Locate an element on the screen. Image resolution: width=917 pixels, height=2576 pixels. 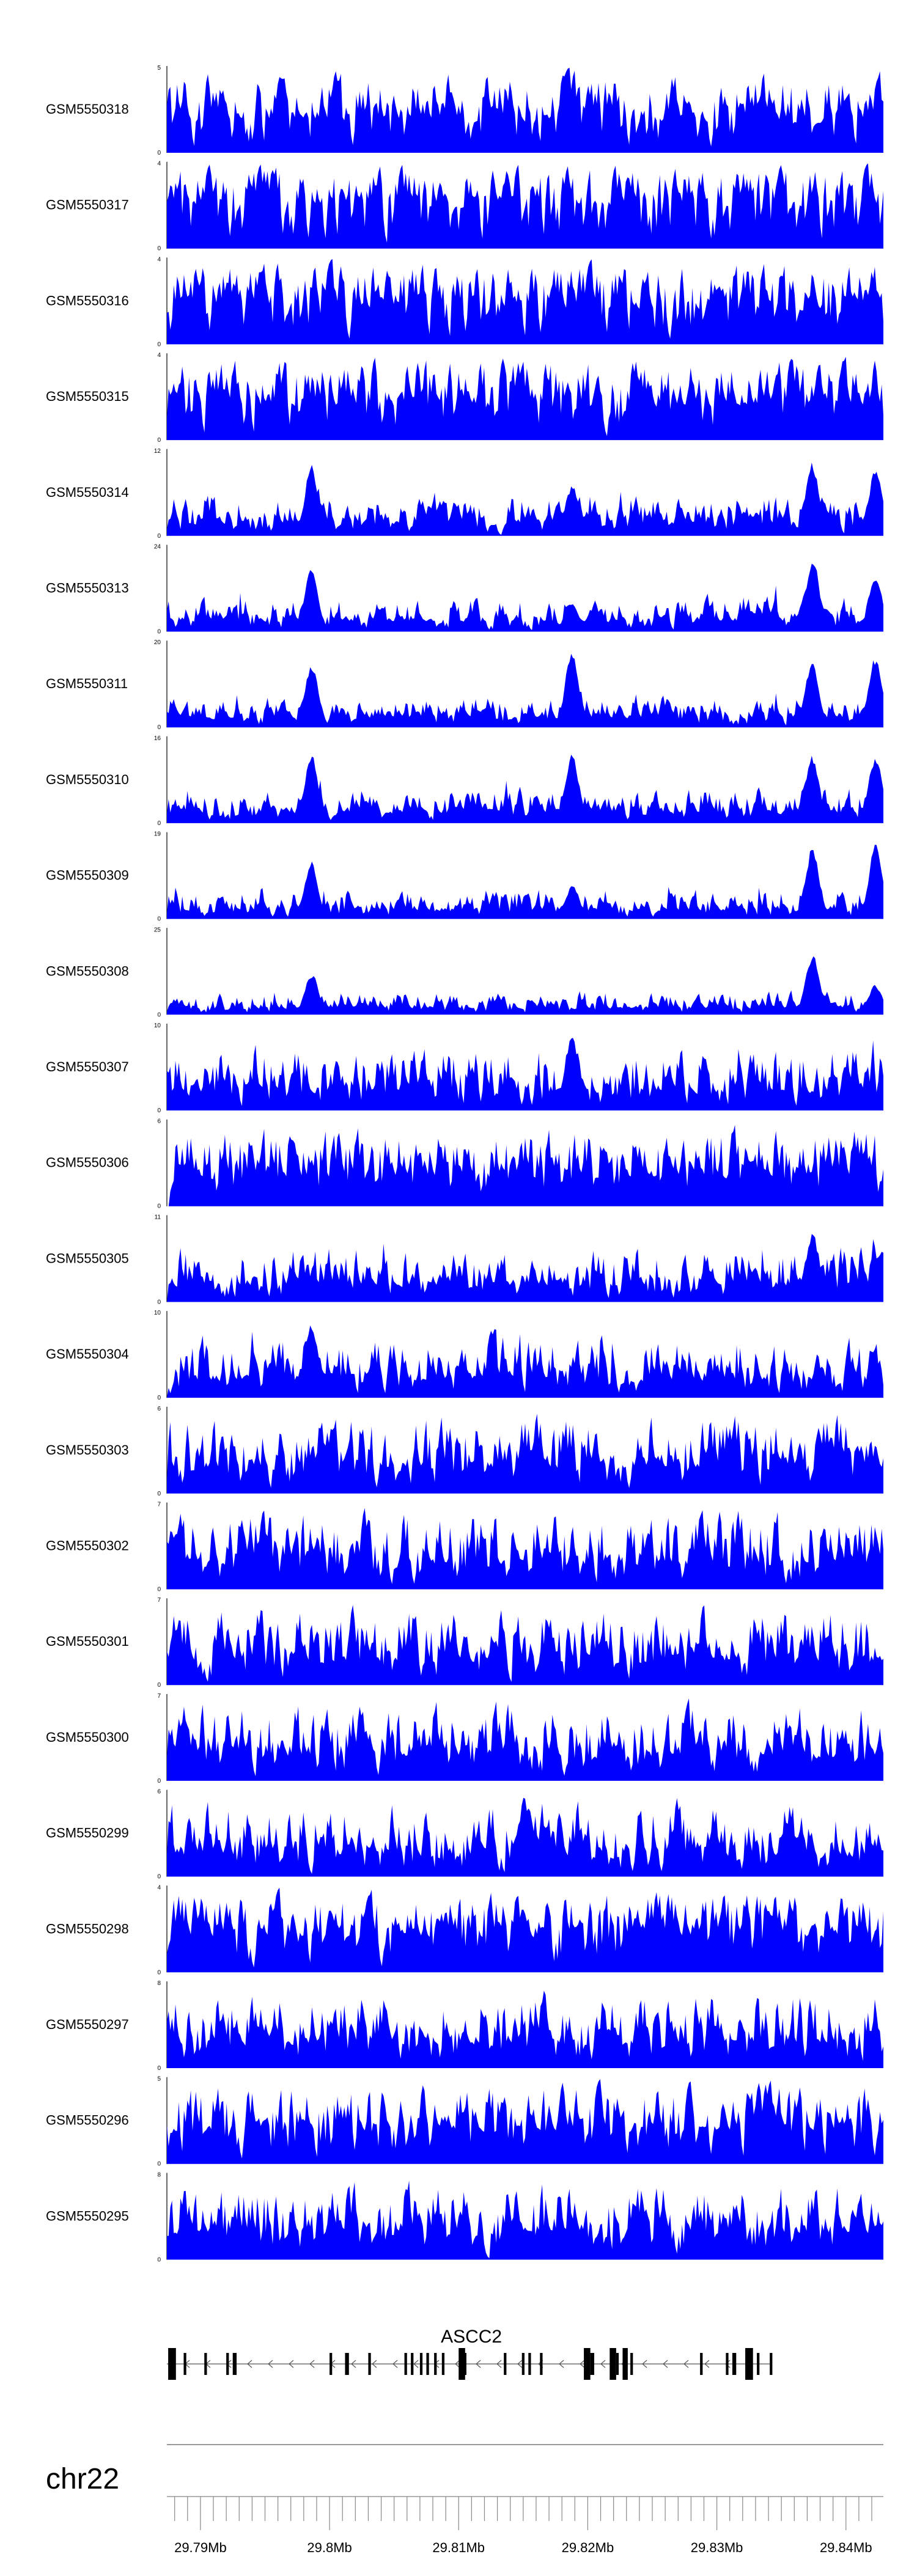
track-label: GSM5550305 is located at coordinates (87, 1258).